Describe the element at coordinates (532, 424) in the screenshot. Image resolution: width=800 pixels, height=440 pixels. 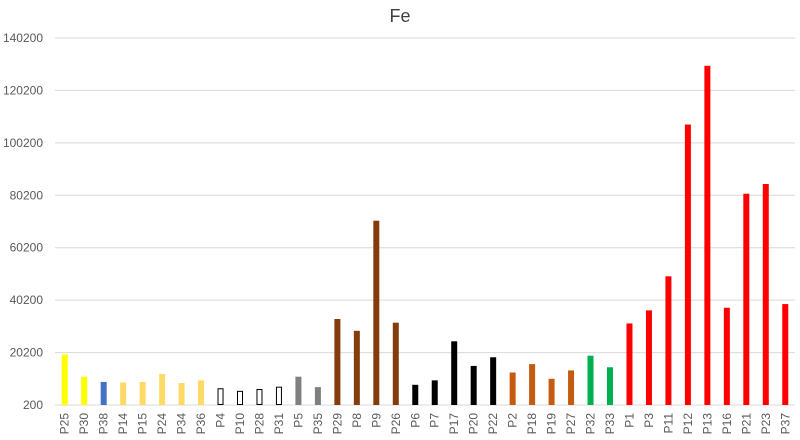
I see `x-tick-label: P18` at that location.